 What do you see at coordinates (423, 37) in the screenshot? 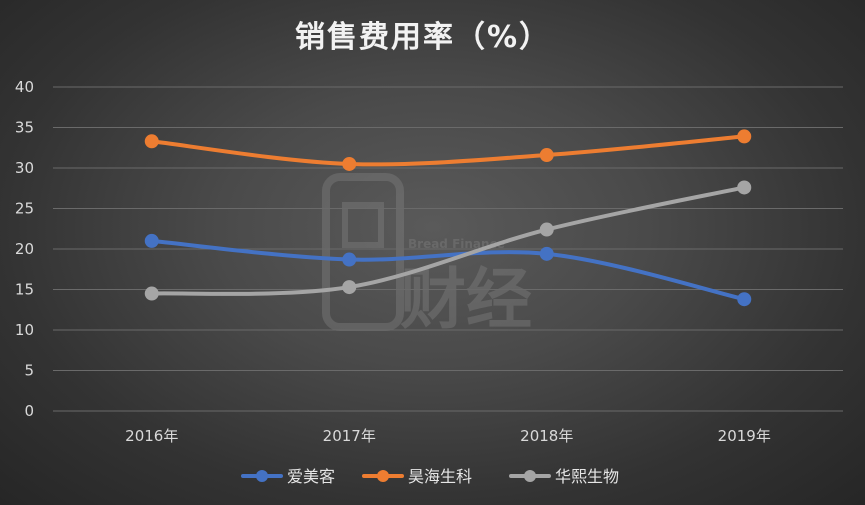
I see `chart-title: 销售费用率（%）` at bounding box center [423, 37].